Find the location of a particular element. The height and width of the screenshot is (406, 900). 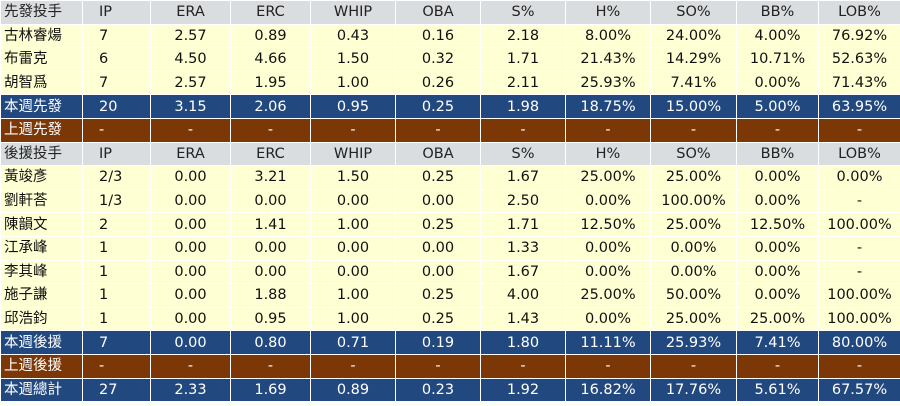

stat-cell: 2.50 is located at coordinates (523, 201).